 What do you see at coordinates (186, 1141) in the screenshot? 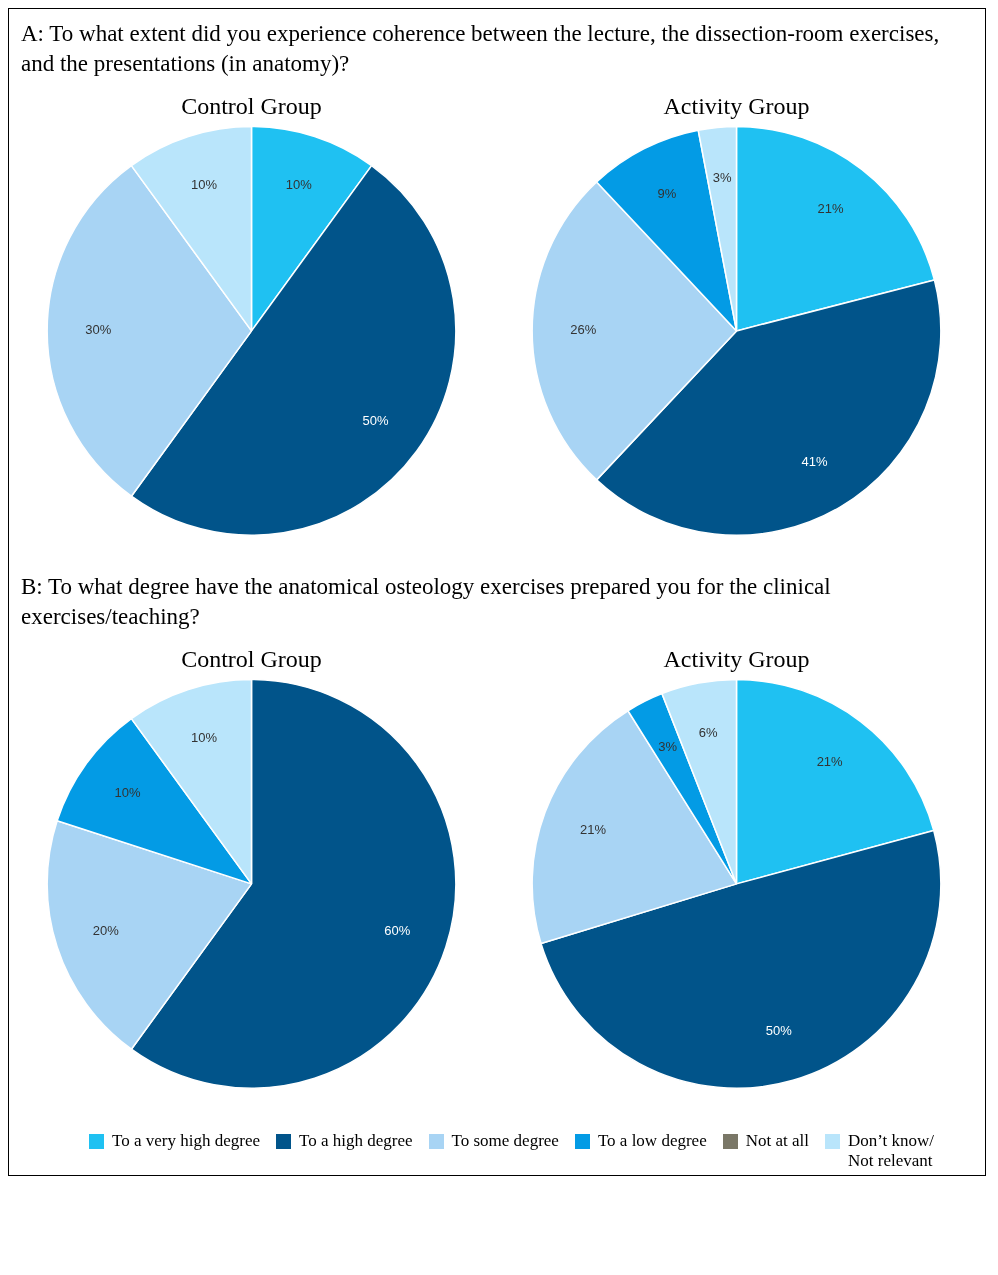
I see `legend-label: To a very high degree` at bounding box center [186, 1141].